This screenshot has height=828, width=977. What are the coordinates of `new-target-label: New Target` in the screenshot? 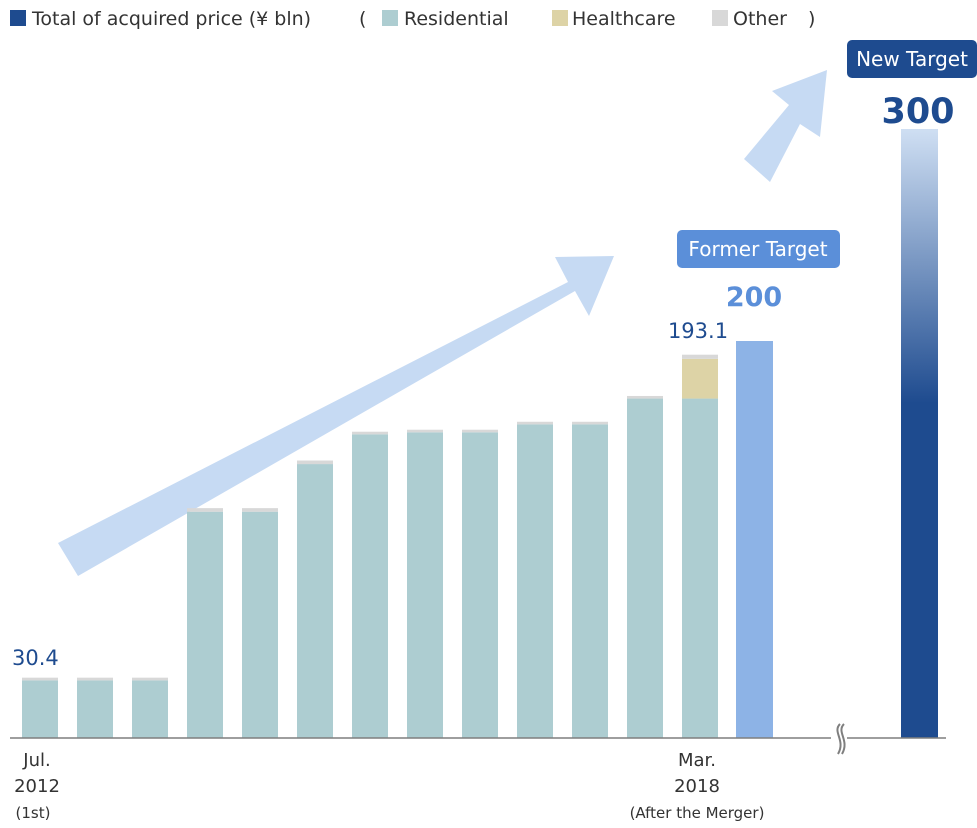 It's located at (912, 59).